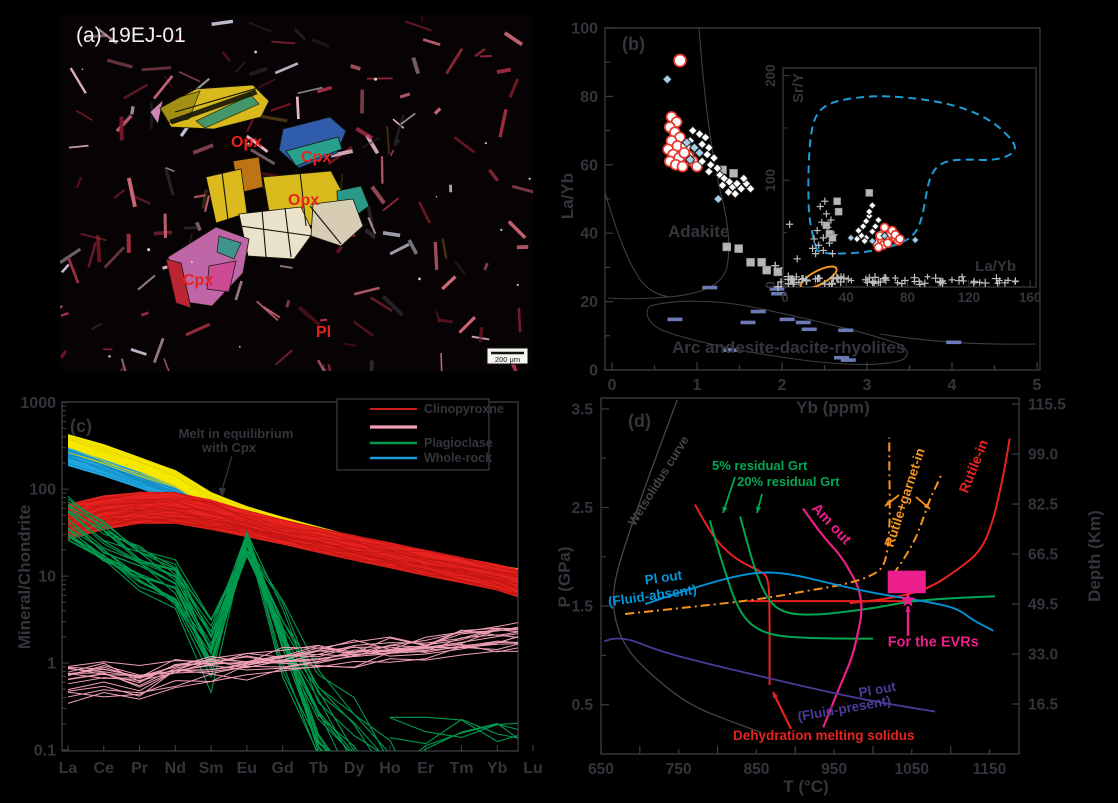 Image resolution: width=1118 pixels, height=803 pixels. What do you see at coordinates (1030, 297) in the screenshot?
I see `inset-x-tick: 160` at bounding box center [1030, 297].